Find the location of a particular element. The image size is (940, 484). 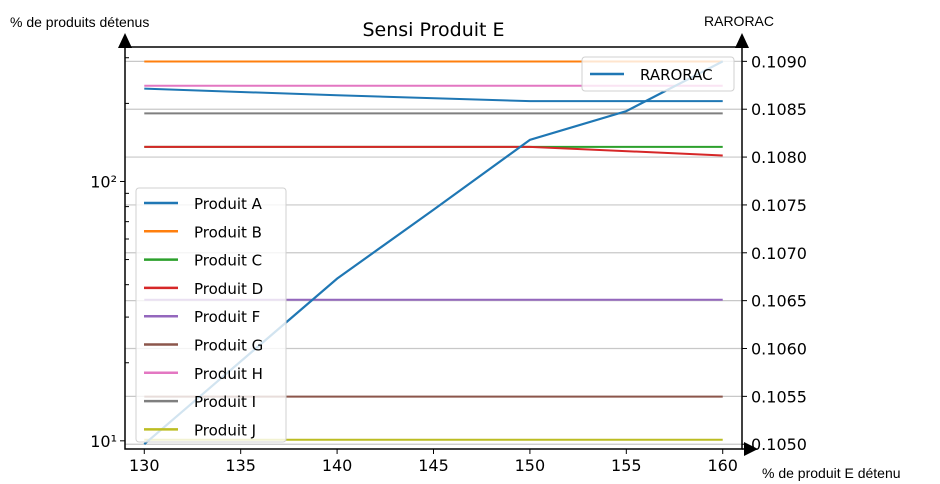

chart-title: Sensi Produit E is located at coordinates (433, 30).